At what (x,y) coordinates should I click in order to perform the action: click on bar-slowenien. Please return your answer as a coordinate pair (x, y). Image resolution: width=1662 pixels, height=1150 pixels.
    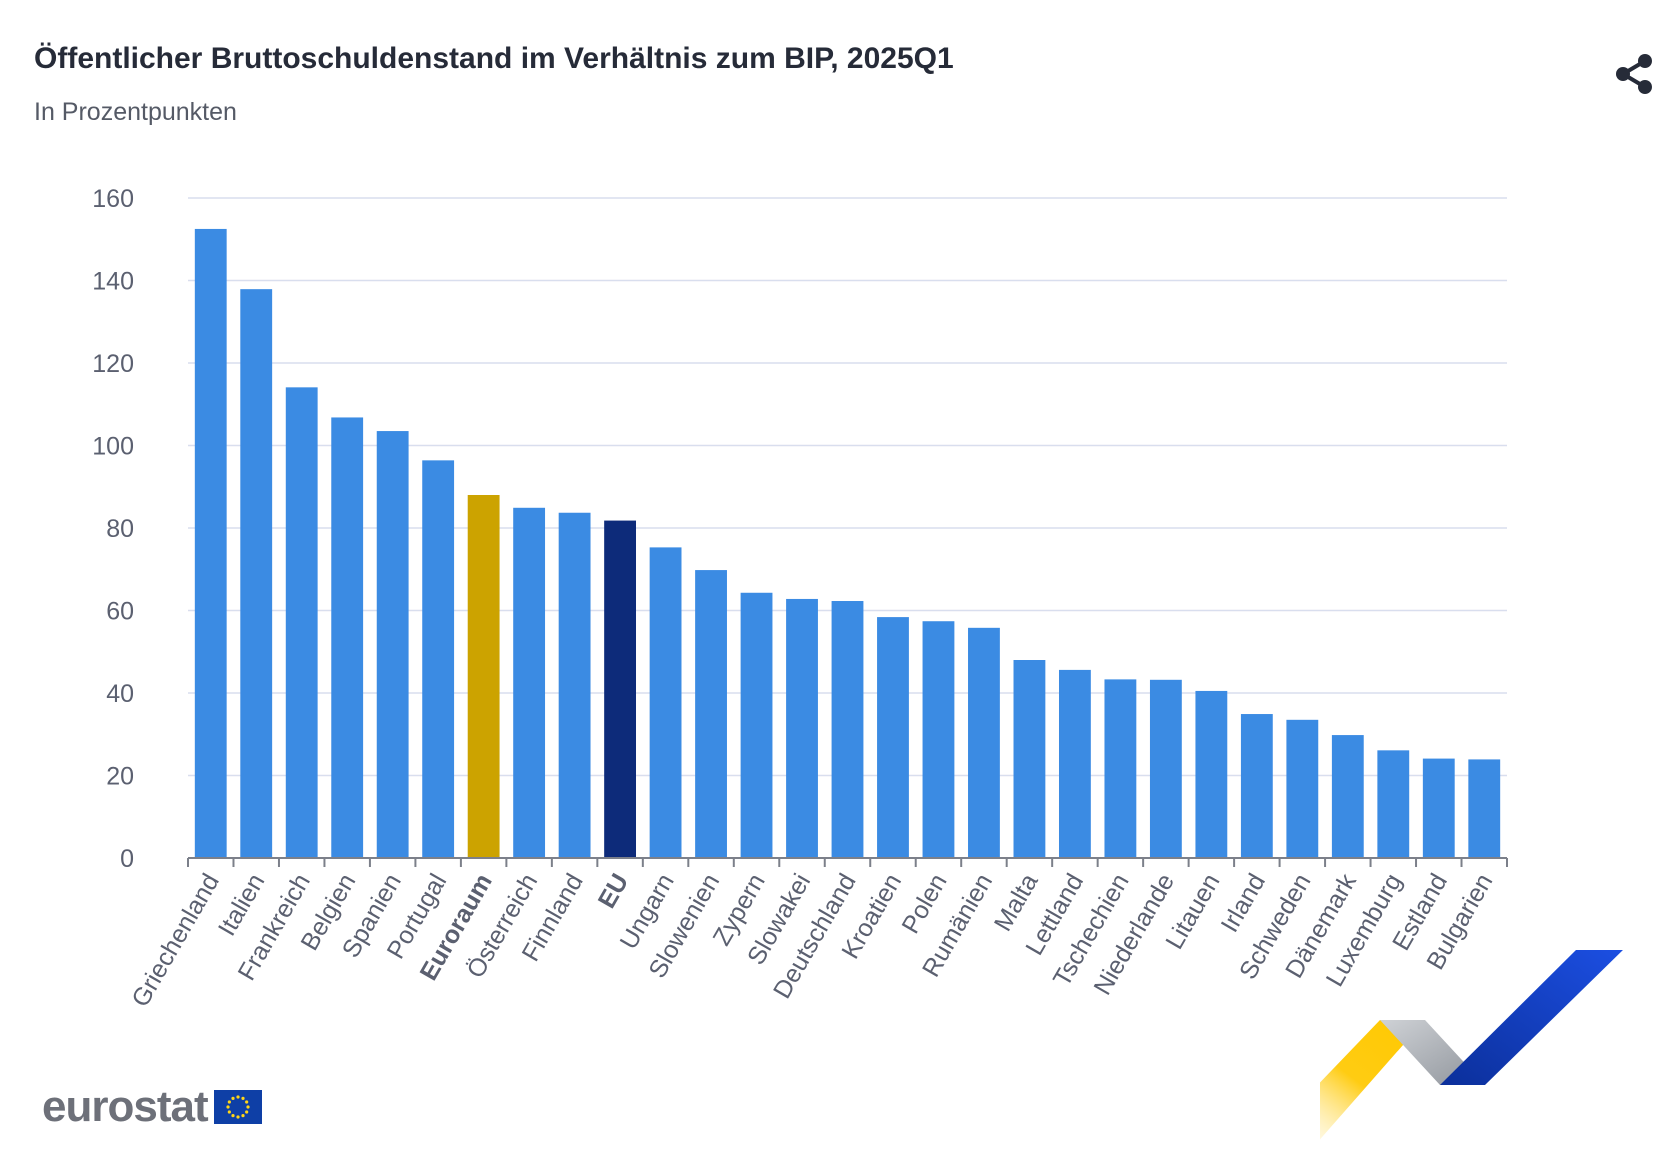
    Looking at the image, I should click on (711, 714).